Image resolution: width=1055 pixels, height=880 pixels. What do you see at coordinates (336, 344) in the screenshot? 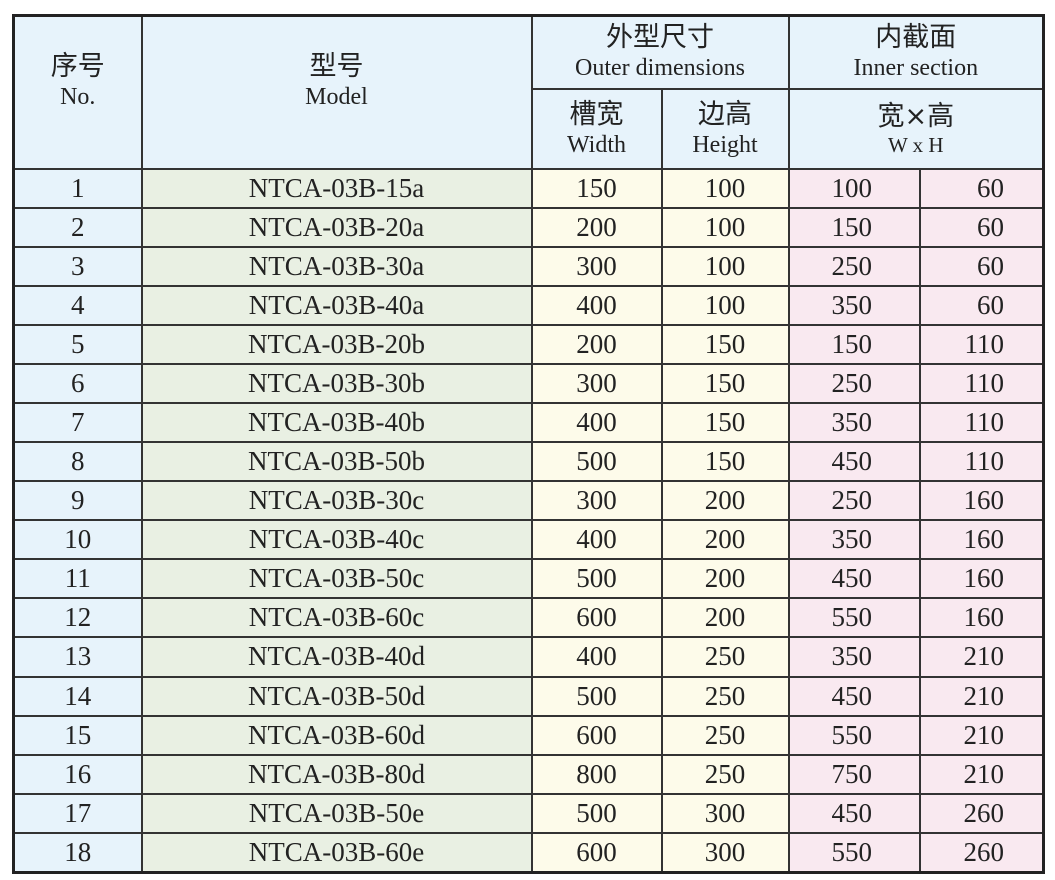
I see `cell-model: NTCA-03B-20b` at bounding box center [336, 344].